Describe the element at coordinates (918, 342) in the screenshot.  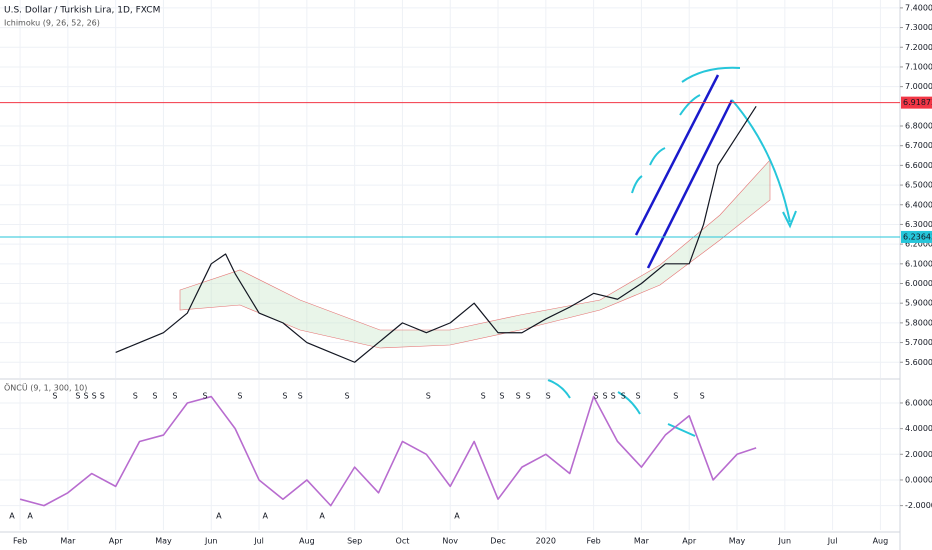
I see `y-tick-label: 5.70000` at that location.